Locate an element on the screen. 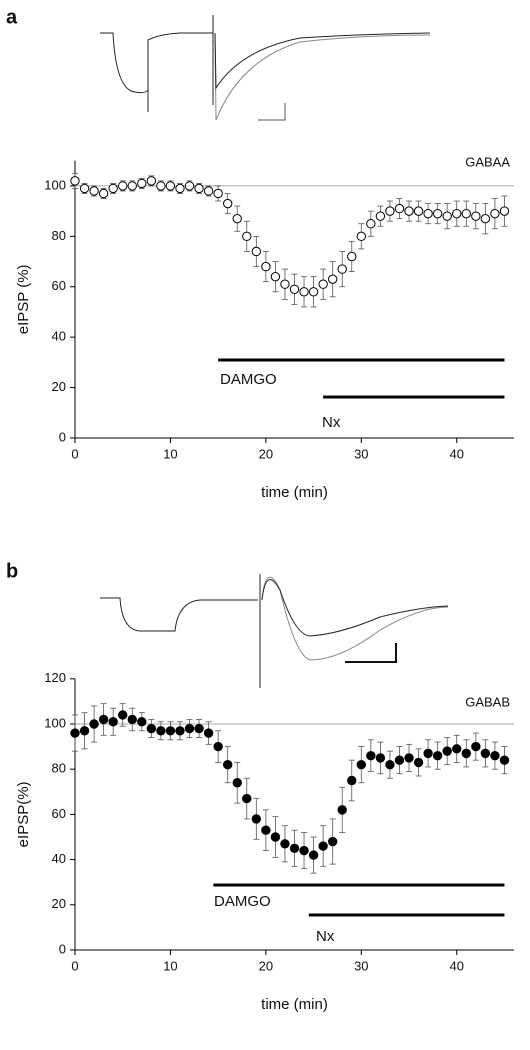 This screenshot has height=1050, width=530. reference-label: GABAB is located at coordinates (487, 701).